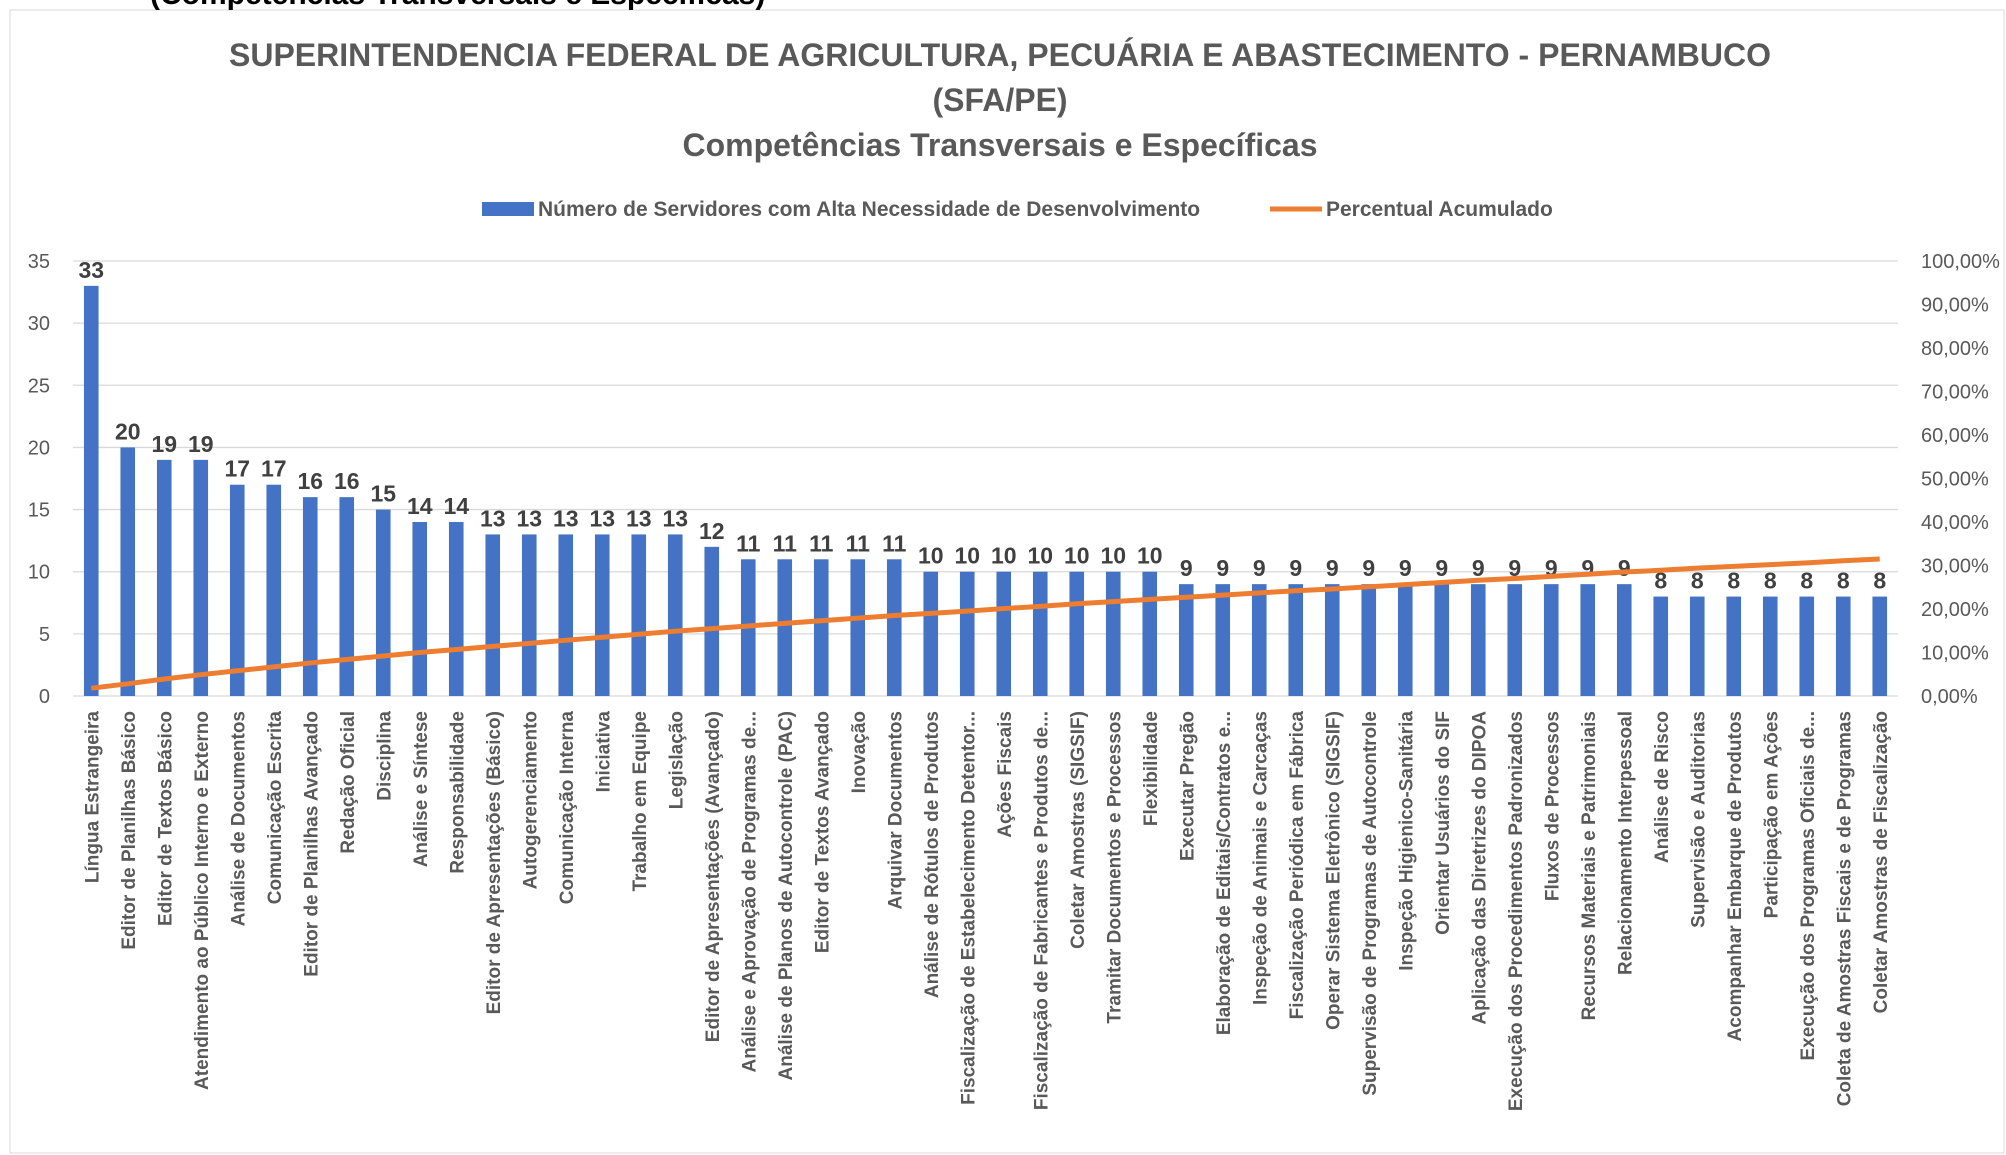  Describe the element at coordinates (275, 808) in the screenshot. I see `x-tick-label: Comunicação Escrita` at that location.